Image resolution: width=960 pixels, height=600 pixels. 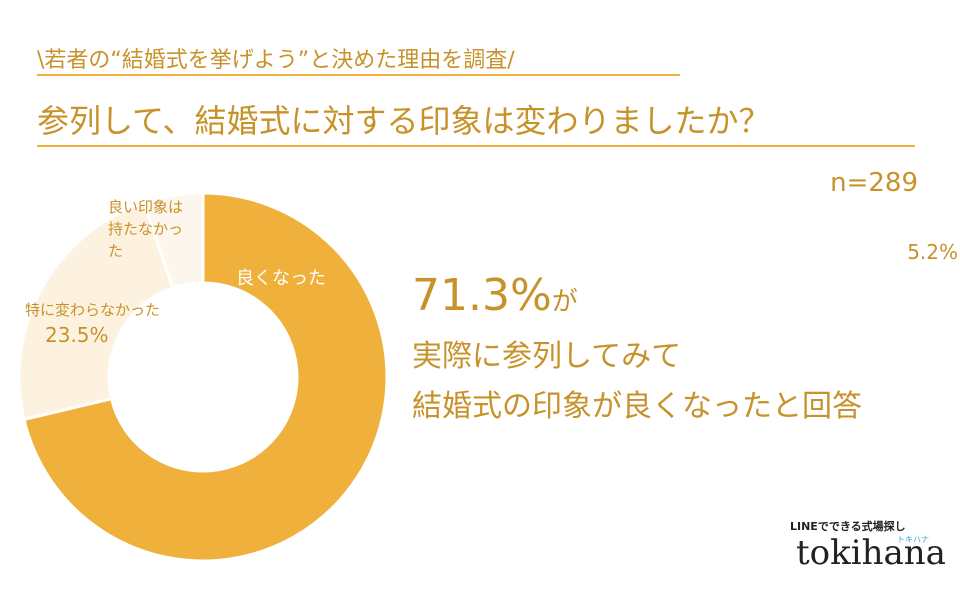 What do you see at coordinates (932, 252) in the screenshot?
I see `value-label: 5.2%` at bounding box center [932, 252].